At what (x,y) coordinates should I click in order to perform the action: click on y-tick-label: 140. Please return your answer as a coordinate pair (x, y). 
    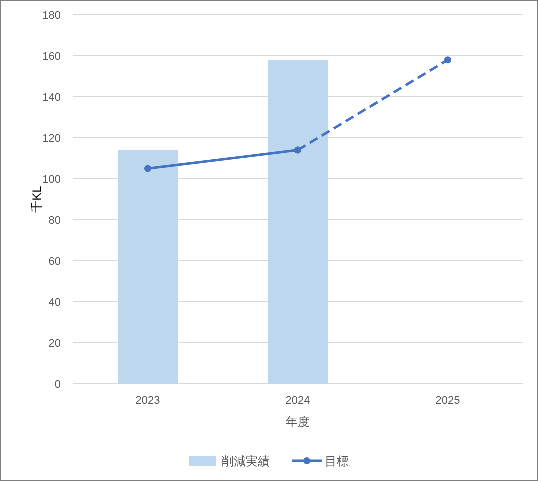
    Looking at the image, I should click on (51, 98).